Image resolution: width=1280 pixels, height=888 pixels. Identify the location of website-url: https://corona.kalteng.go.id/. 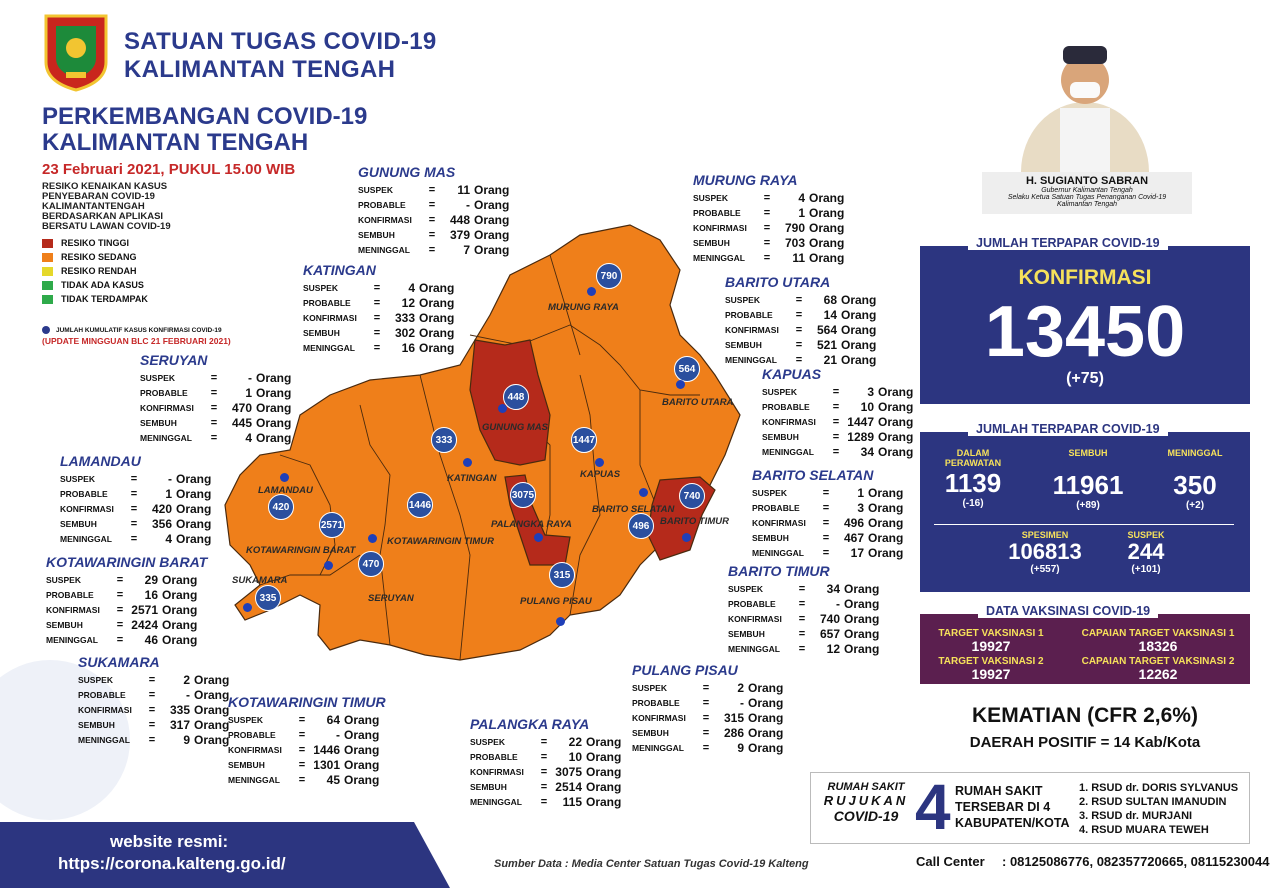
(172, 863).